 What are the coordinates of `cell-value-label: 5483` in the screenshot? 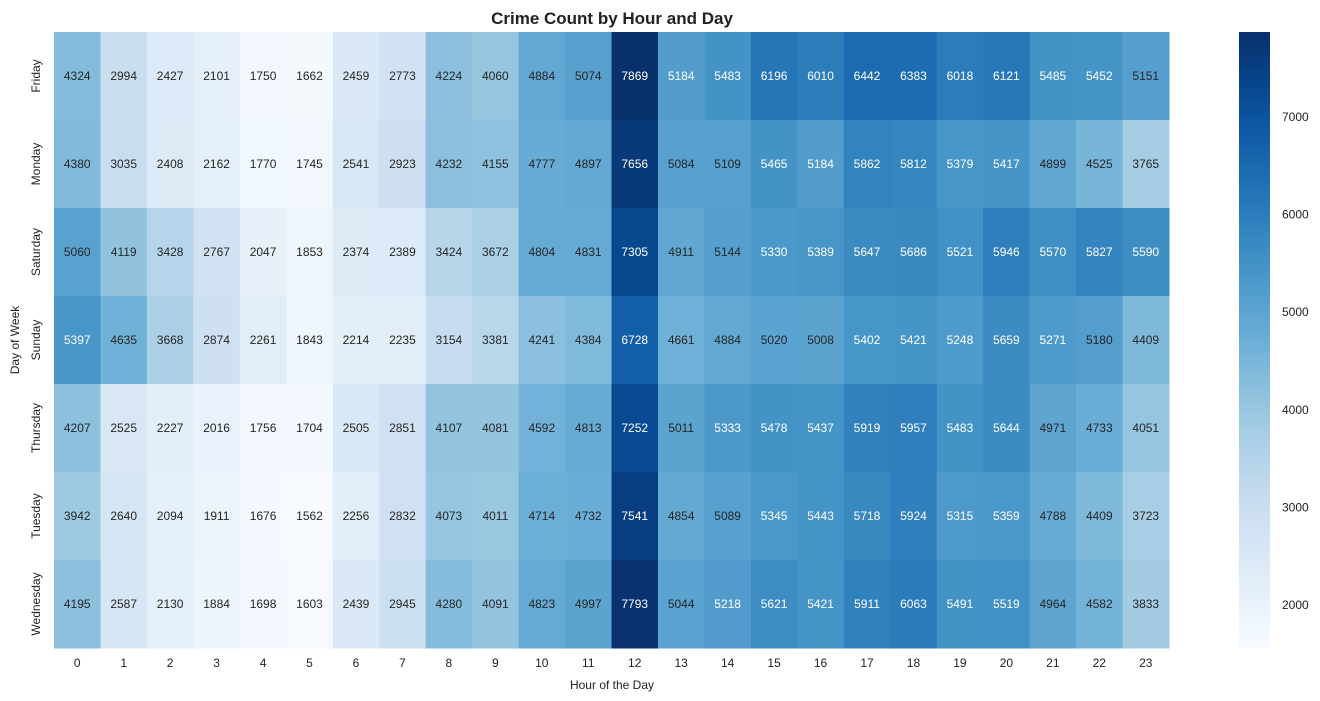 It's located at (960, 428).